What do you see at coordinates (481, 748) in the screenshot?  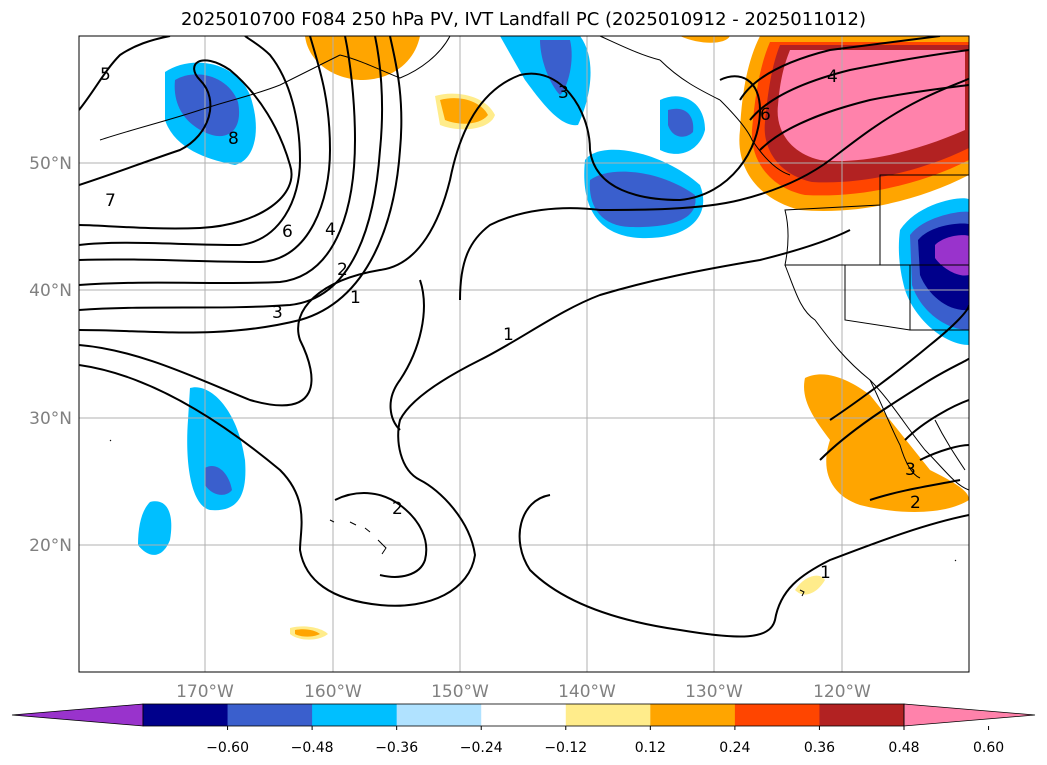 I see `colorbar-tick: −0.24` at bounding box center [481, 748].